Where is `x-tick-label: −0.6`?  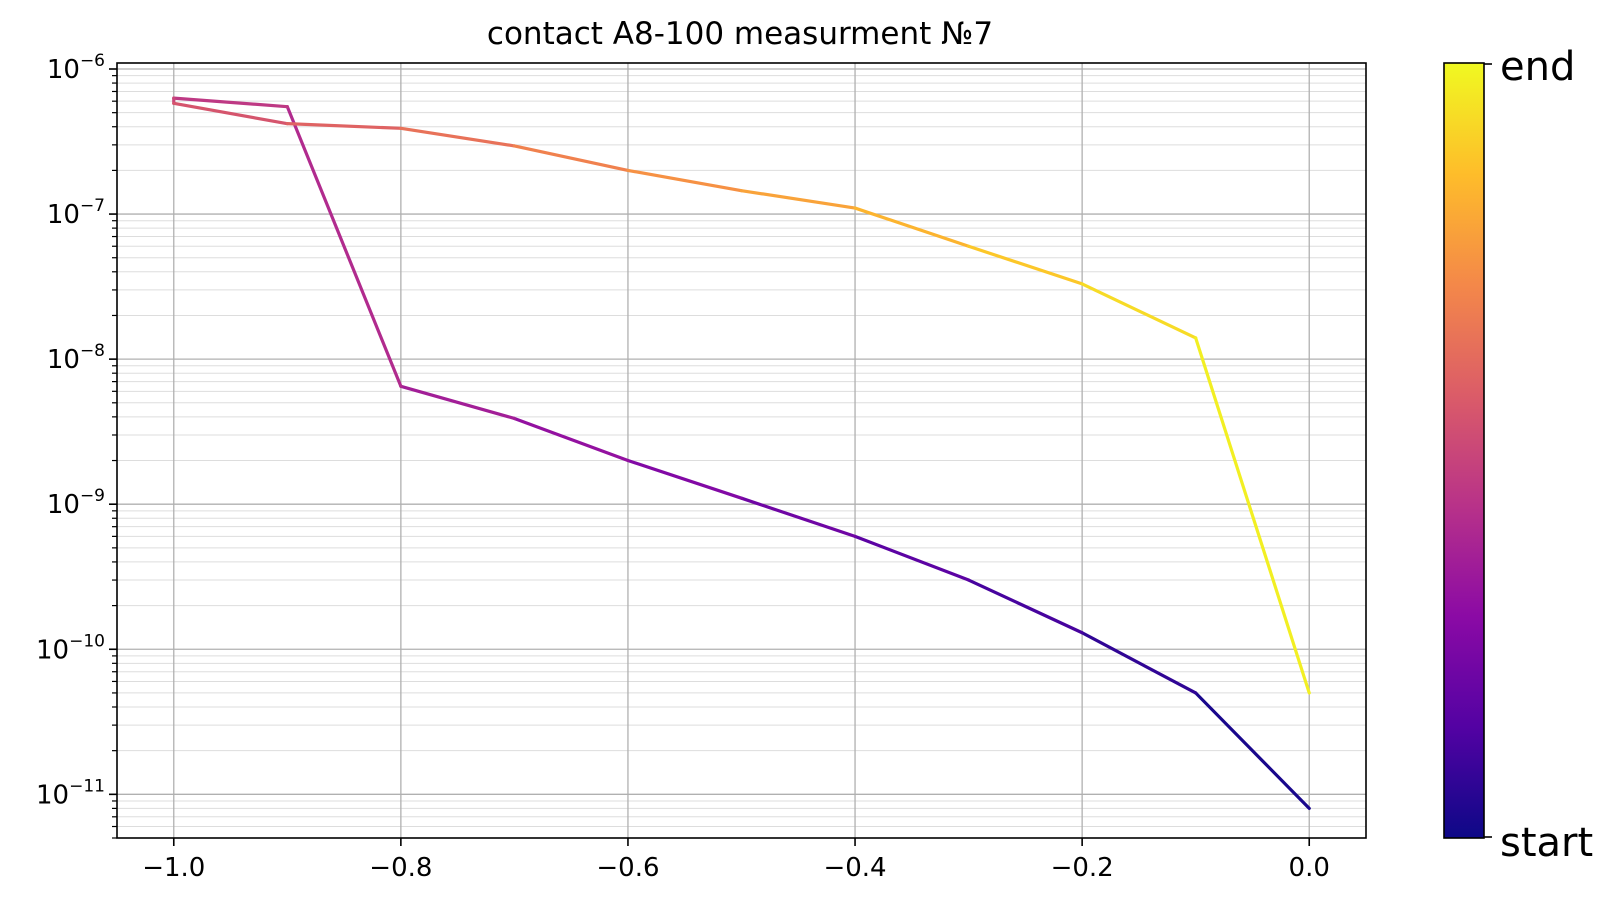
x-tick-label: −0.6 is located at coordinates (627, 868).